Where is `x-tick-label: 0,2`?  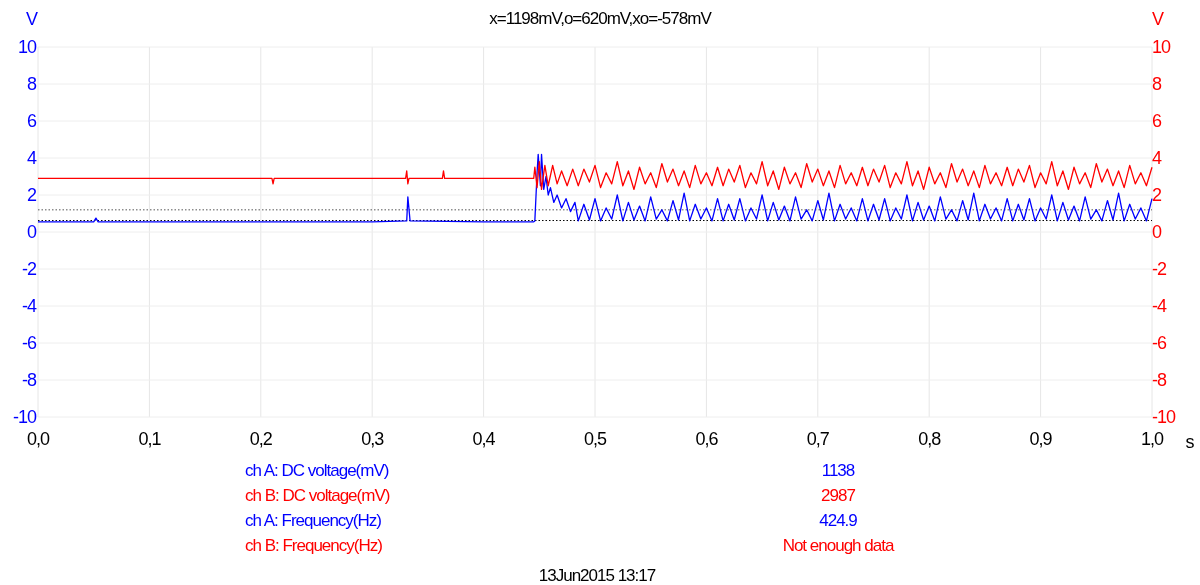
x-tick-label: 0,2 is located at coordinates (261, 439).